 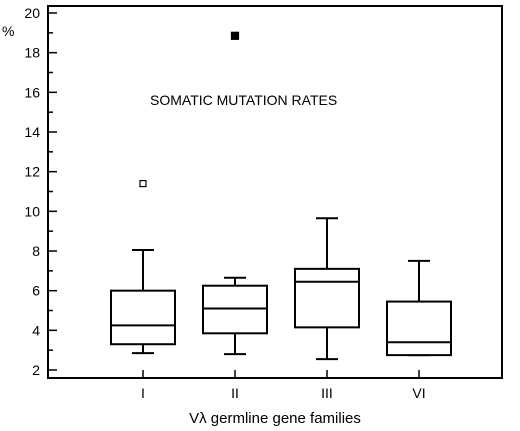 I want to click on y-unit-label: %, so click(x=8, y=31).